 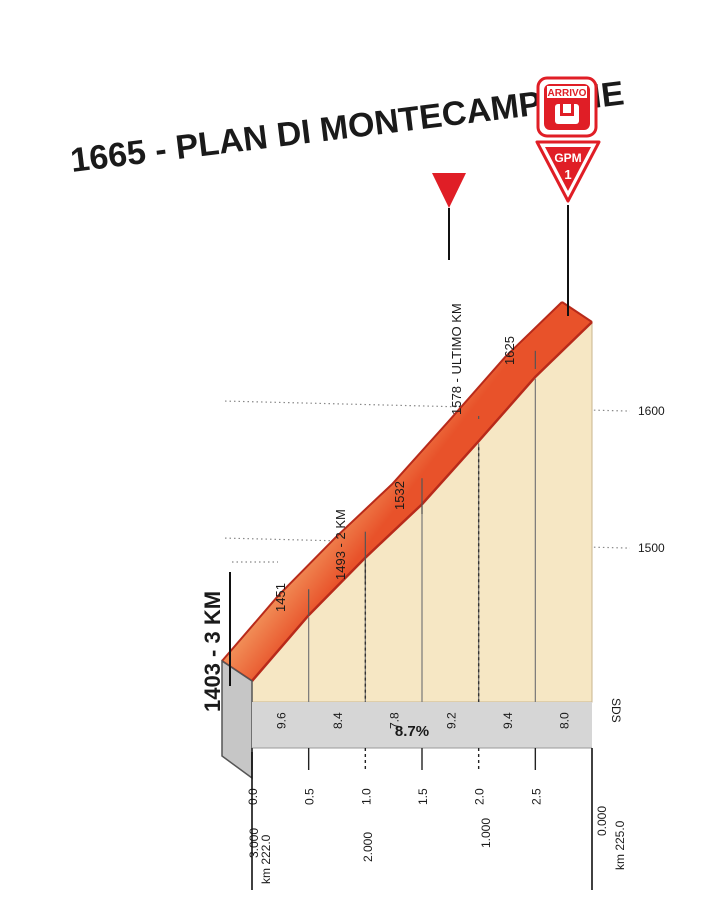 I want to click on average-gradient-label: 8.7%, so click(x=412, y=731).